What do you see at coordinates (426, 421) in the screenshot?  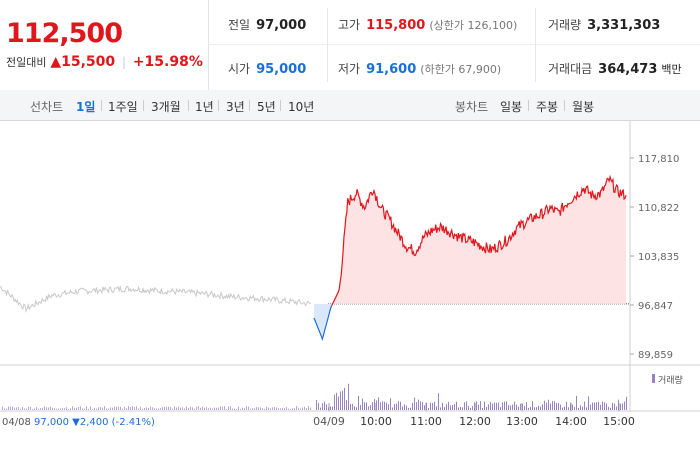 I see `x-tick-label: 11:00` at bounding box center [426, 421].